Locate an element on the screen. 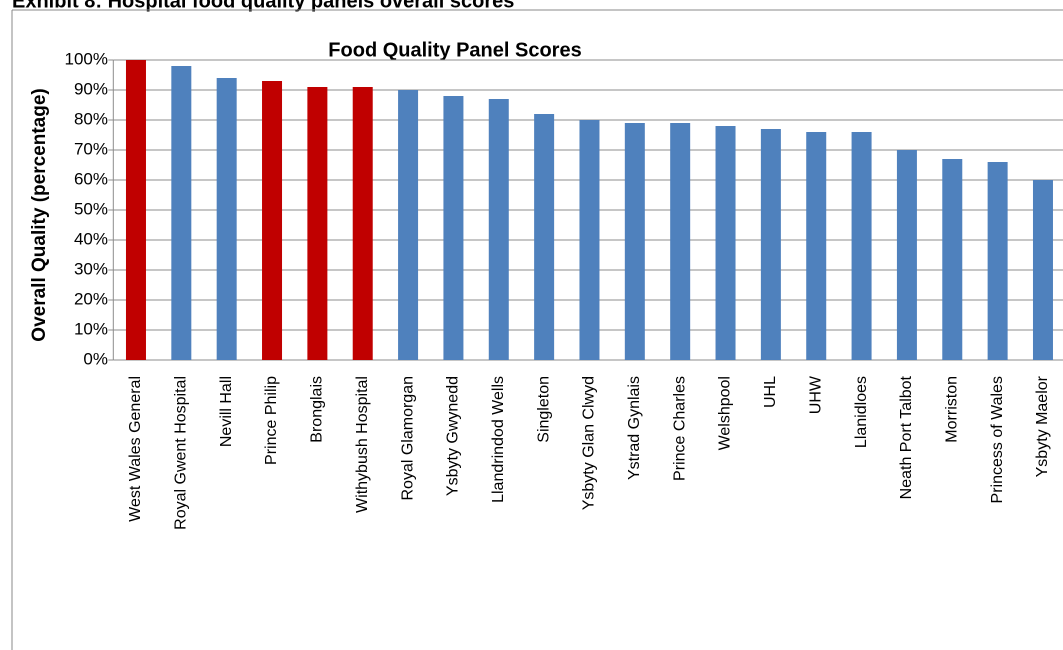 Image resolution: width=1063 pixels, height=650 pixels. x-tick-label: Ysbyty Glan Clwyd is located at coordinates (589, 443).